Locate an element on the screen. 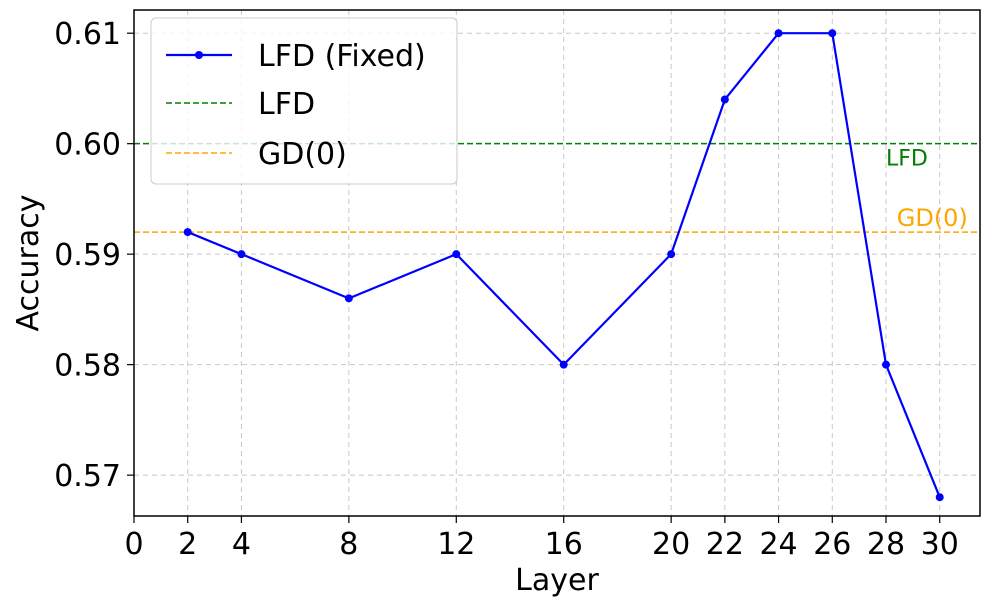 The image size is (997, 612). x-tick-label: 8 is located at coordinates (348, 544).